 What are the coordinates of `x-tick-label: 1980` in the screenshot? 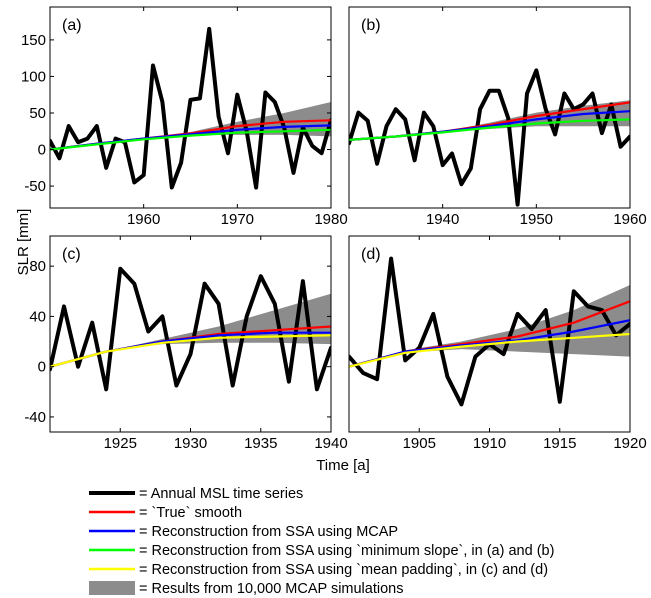 It's located at (330, 219).